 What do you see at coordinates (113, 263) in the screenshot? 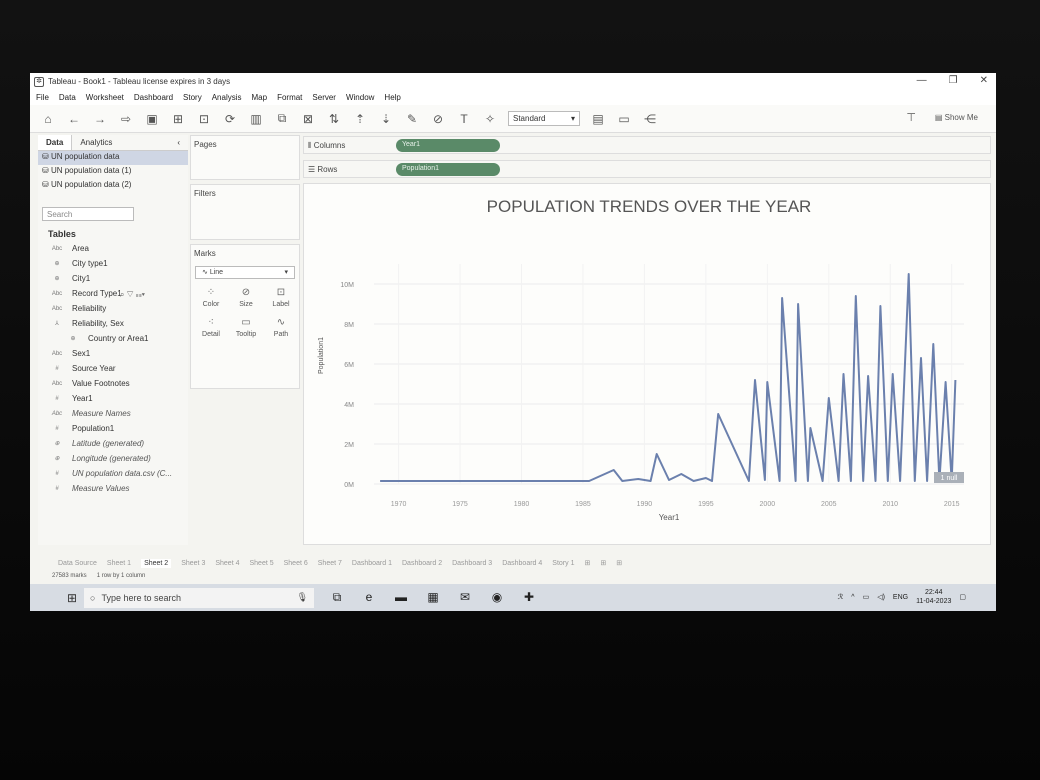
I see `field-item: ⊕ City type1` at bounding box center [113, 263].